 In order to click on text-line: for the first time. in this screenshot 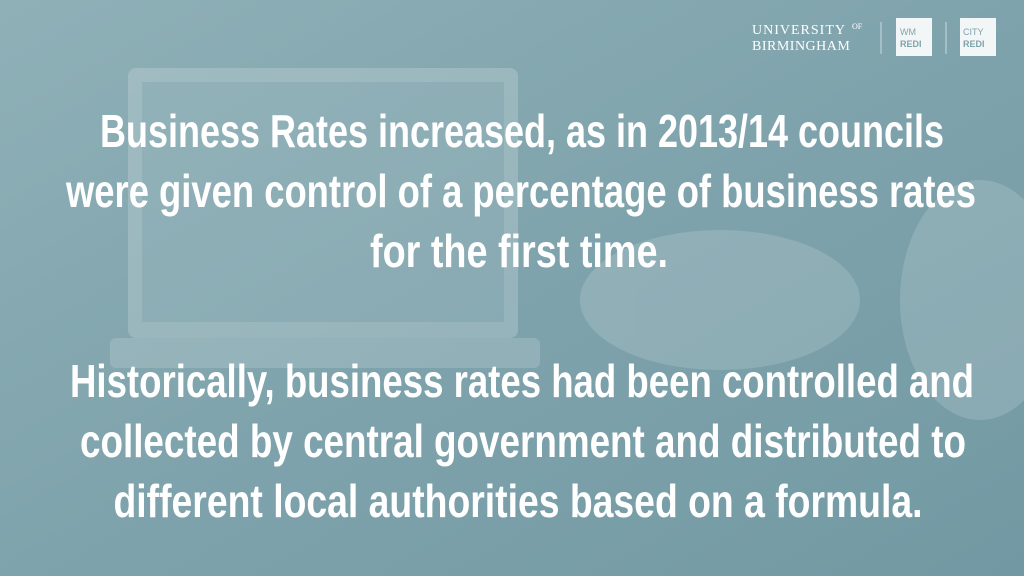, I will do `click(519, 251)`.